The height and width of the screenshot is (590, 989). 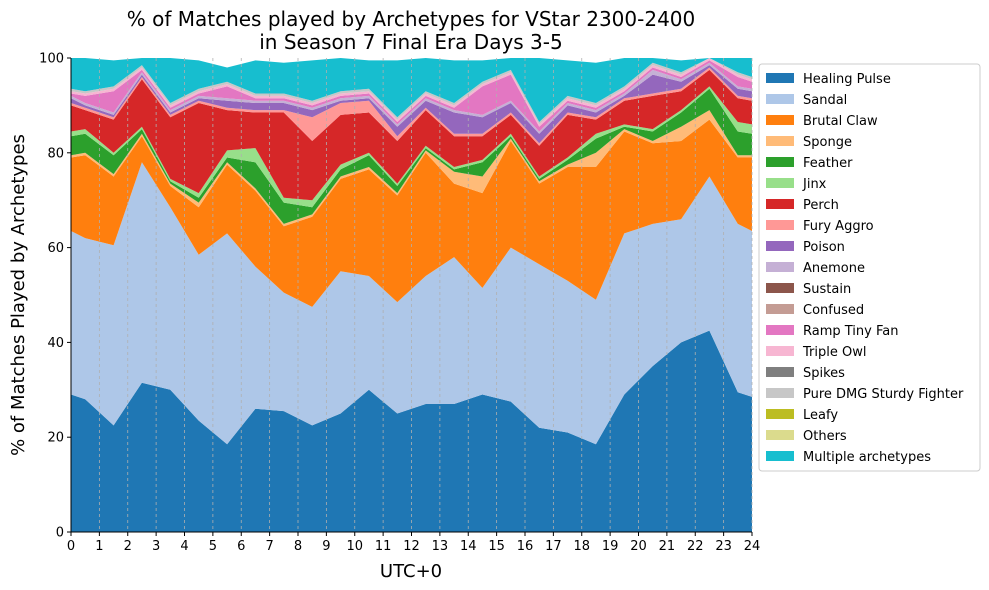 What do you see at coordinates (60, 533) in the screenshot?
I see `y-tick-label: 0` at bounding box center [60, 533].